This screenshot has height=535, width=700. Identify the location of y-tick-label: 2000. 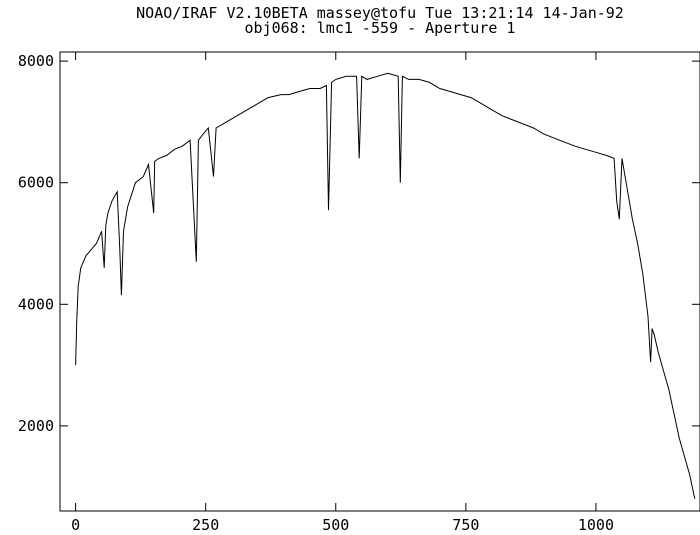
(36, 426).